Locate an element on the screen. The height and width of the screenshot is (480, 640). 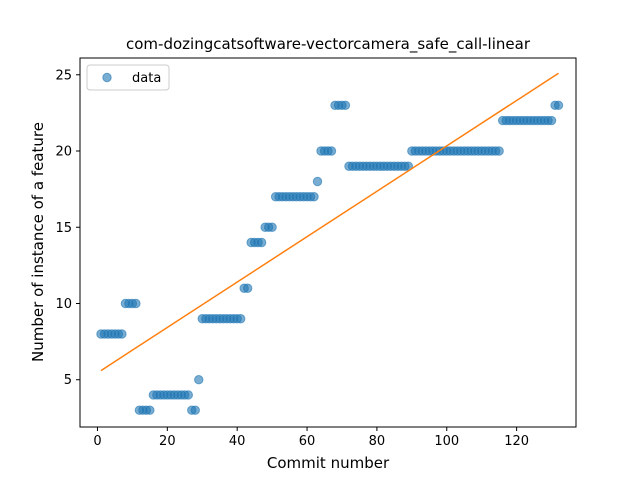
x-tick-label: 20 is located at coordinates (167, 441).